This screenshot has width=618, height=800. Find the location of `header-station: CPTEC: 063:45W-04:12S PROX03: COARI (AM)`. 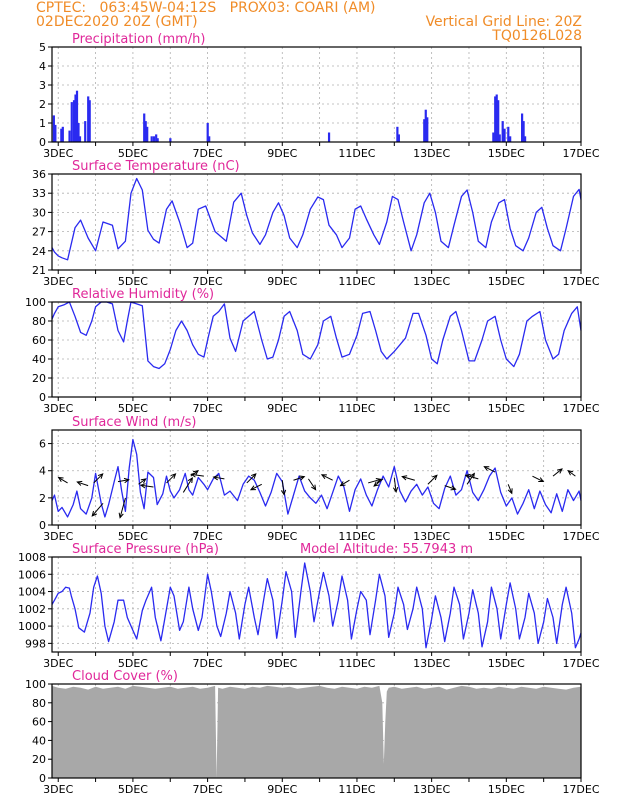

header-station: CPTEC: 063:45W-04:12S PROX03: COARI (AM) is located at coordinates (206, 8).